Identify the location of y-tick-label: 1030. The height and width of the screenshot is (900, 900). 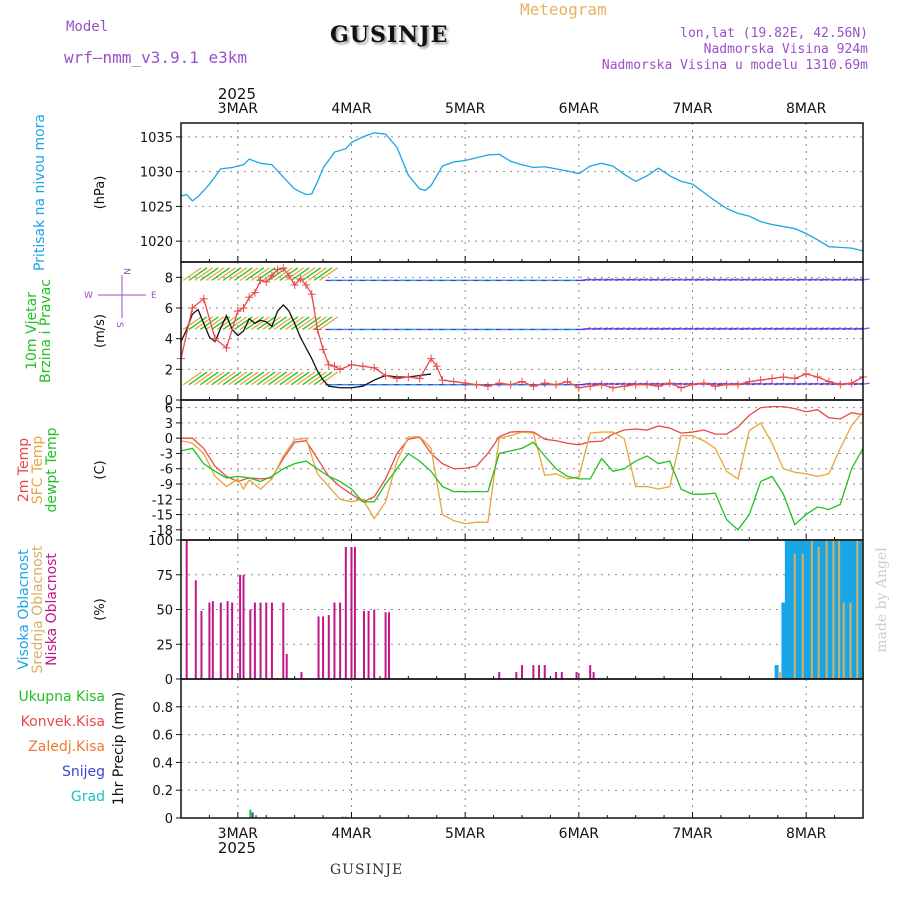
(156, 173).